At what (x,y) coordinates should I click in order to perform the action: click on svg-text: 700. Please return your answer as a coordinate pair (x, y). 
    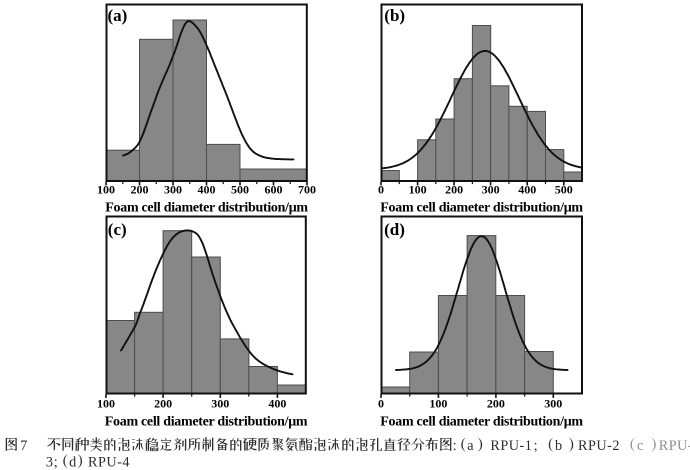
    Looking at the image, I should click on (307, 190).